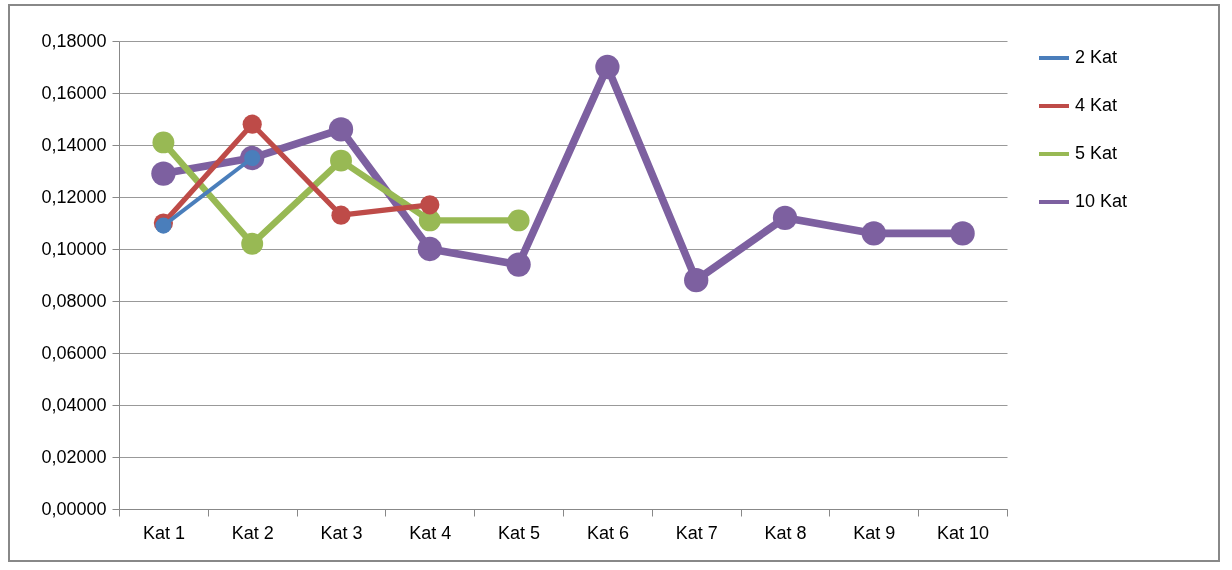 The width and height of the screenshot is (1232, 570). Describe the element at coordinates (74, 92) in the screenshot. I see `y-tick-label: 0,16000` at that location.